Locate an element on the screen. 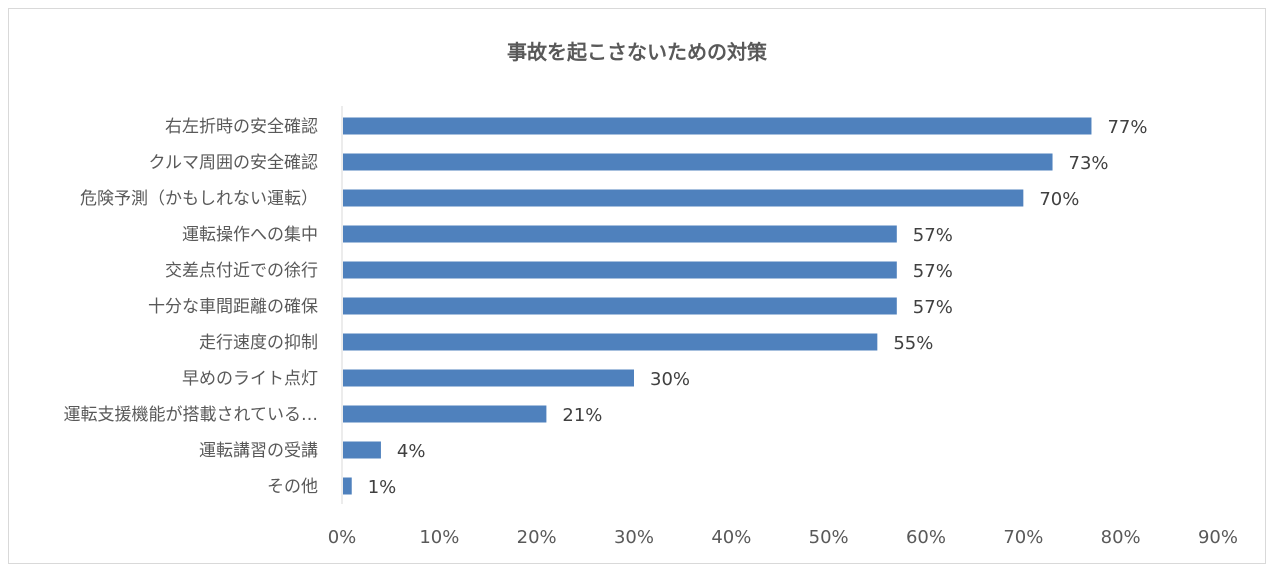 The width and height of the screenshot is (1274, 574). x-tick-label: 0% is located at coordinates (342, 537).